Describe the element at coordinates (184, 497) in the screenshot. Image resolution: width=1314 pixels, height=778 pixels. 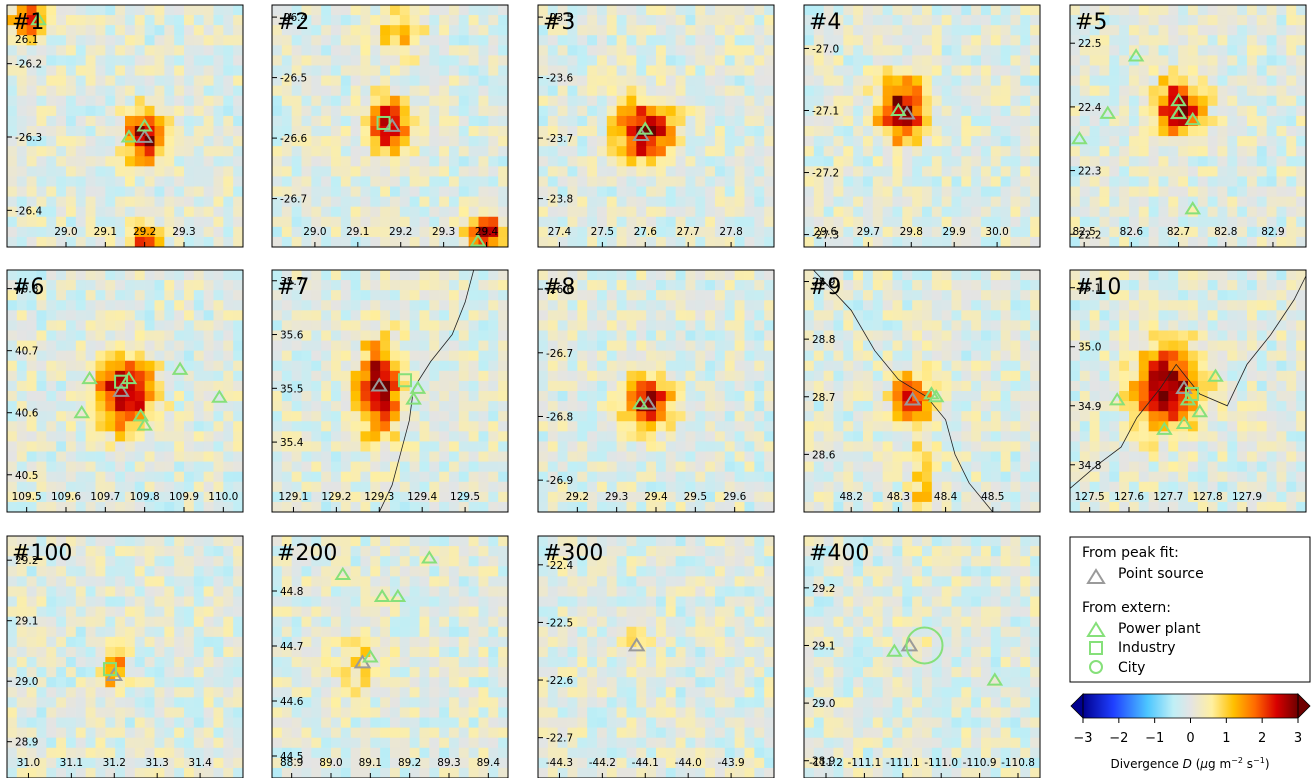
I see `x-tick-label: 109.9` at that location.